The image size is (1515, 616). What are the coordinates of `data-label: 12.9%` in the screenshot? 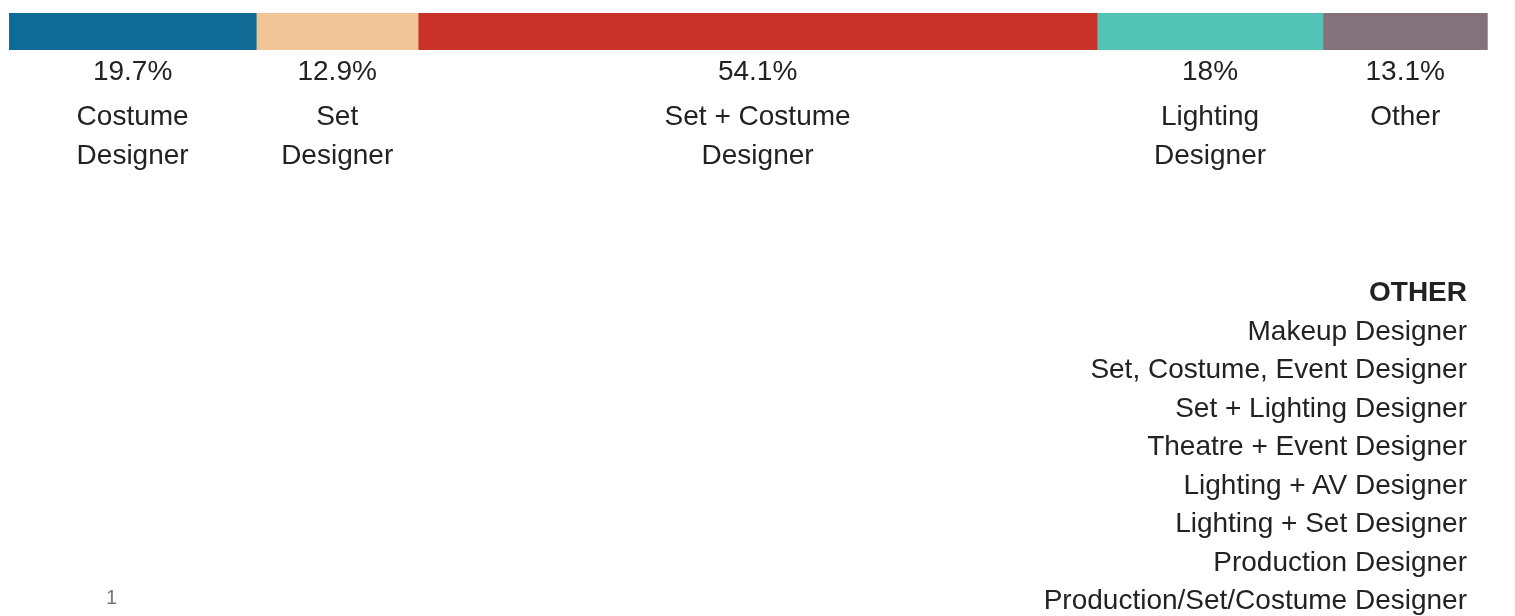 It's located at (337, 70).